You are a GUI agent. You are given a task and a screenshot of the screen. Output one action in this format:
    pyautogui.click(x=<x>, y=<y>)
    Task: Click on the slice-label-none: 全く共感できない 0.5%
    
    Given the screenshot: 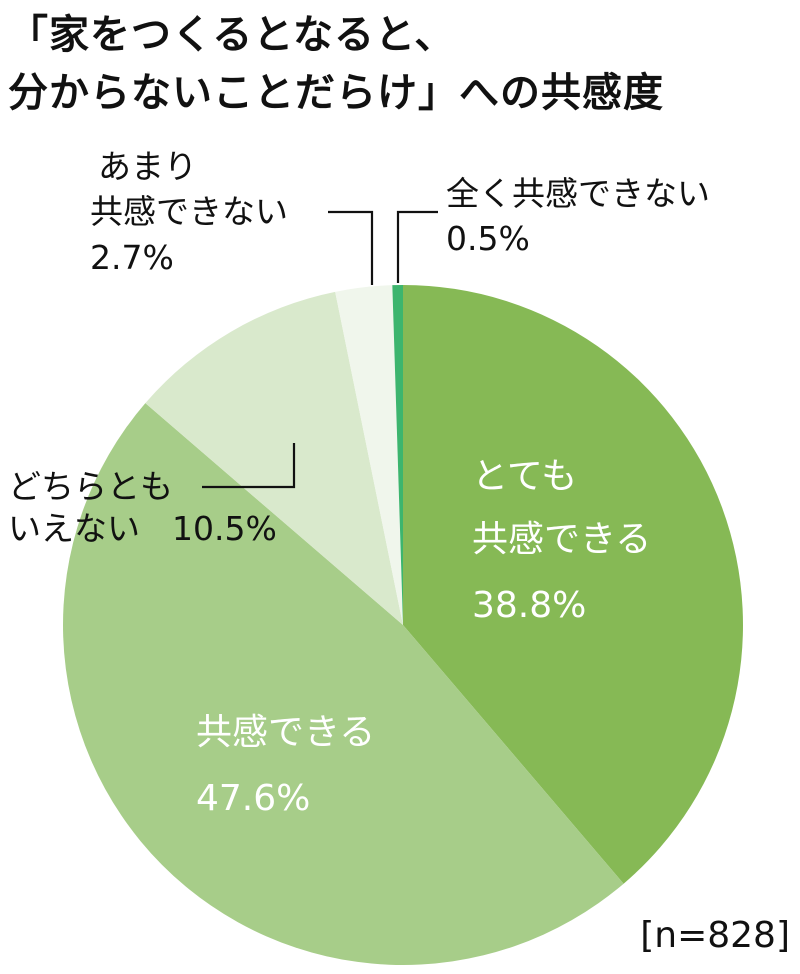 What is the action you would take?
    pyautogui.click(x=553, y=228)
    